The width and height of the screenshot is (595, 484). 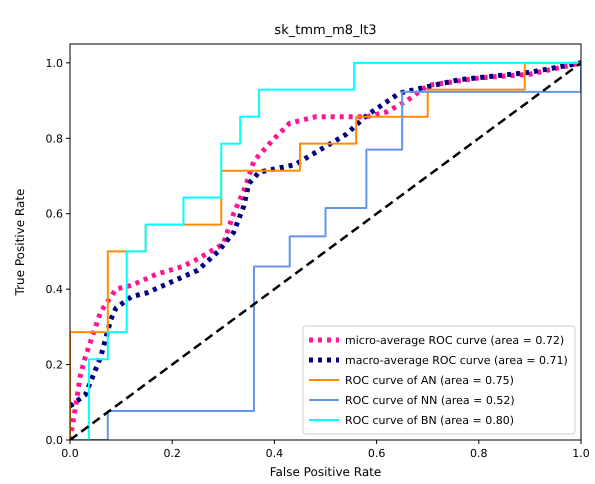 I want to click on y-tick-label: 0.6, so click(x=54, y=214).